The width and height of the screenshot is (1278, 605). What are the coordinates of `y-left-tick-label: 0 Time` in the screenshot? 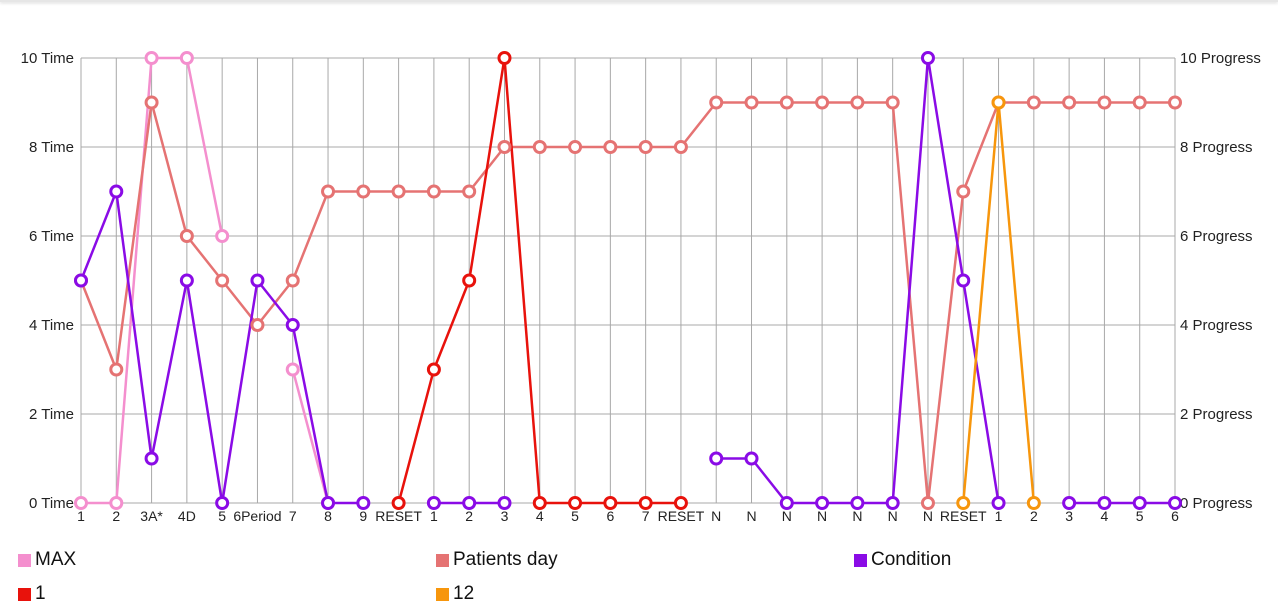 It's located at (51, 503).